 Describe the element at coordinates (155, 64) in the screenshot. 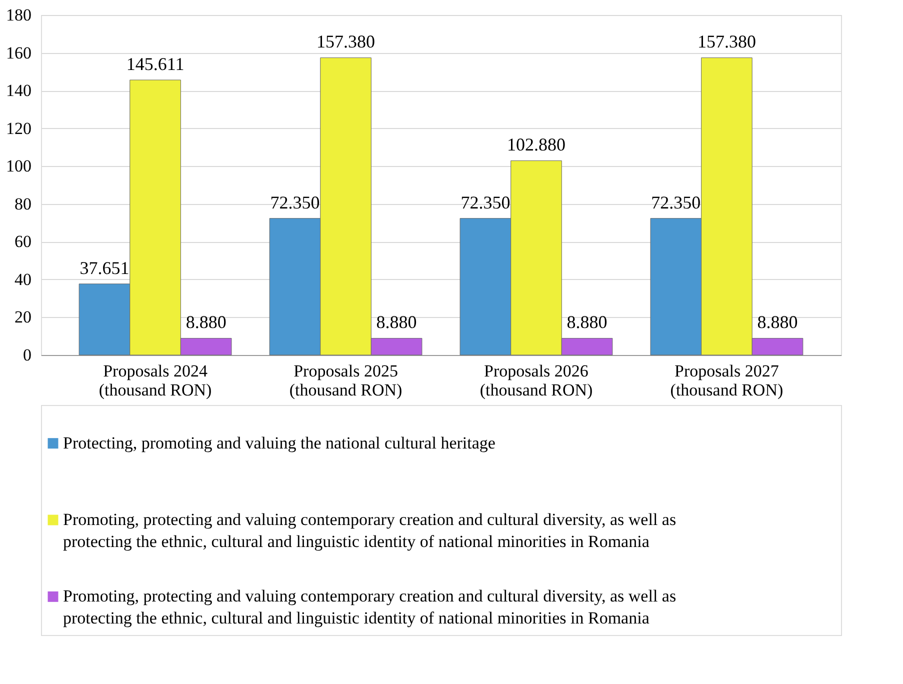

I see `data-label: 145.611` at that location.